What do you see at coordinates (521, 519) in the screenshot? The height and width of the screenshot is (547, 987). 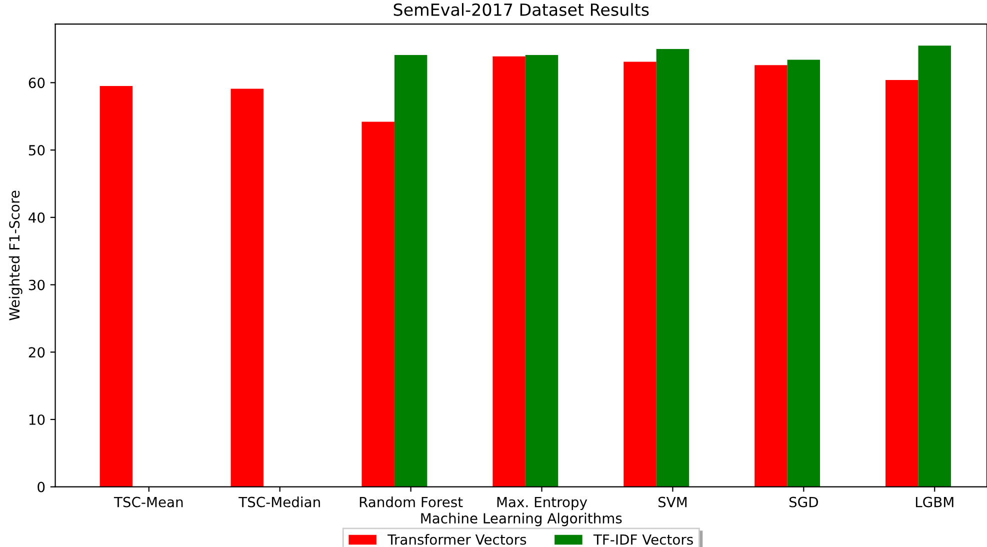 I see `x-axis-title: Machine Learning Algorithms` at bounding box center [521, 519].